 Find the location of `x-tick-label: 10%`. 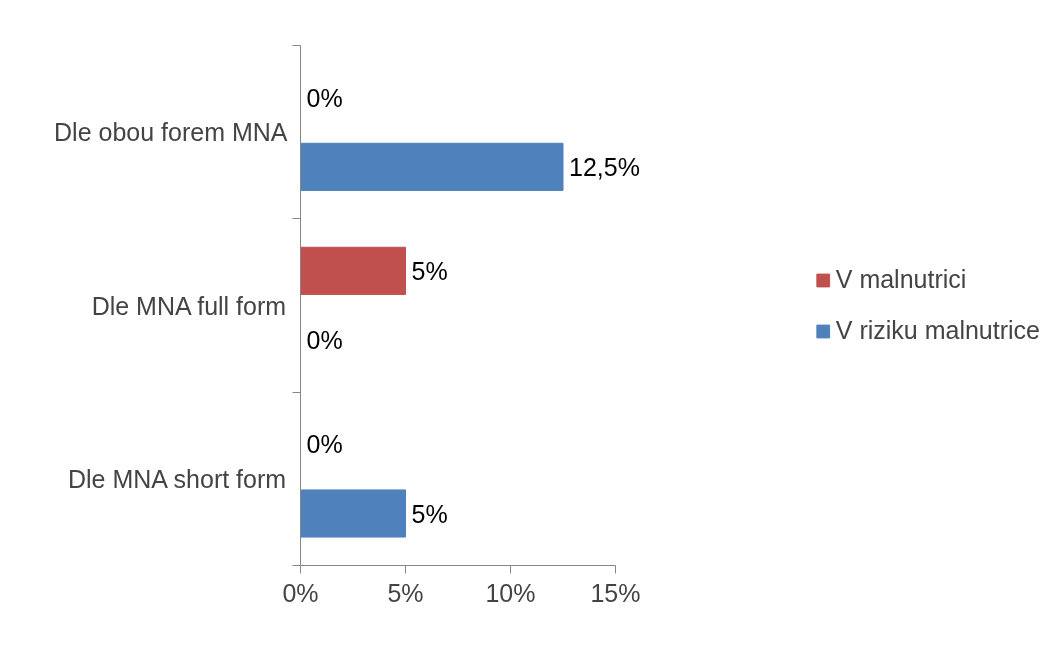

x-tick-label: 10% is located at coordinates (510, 592).